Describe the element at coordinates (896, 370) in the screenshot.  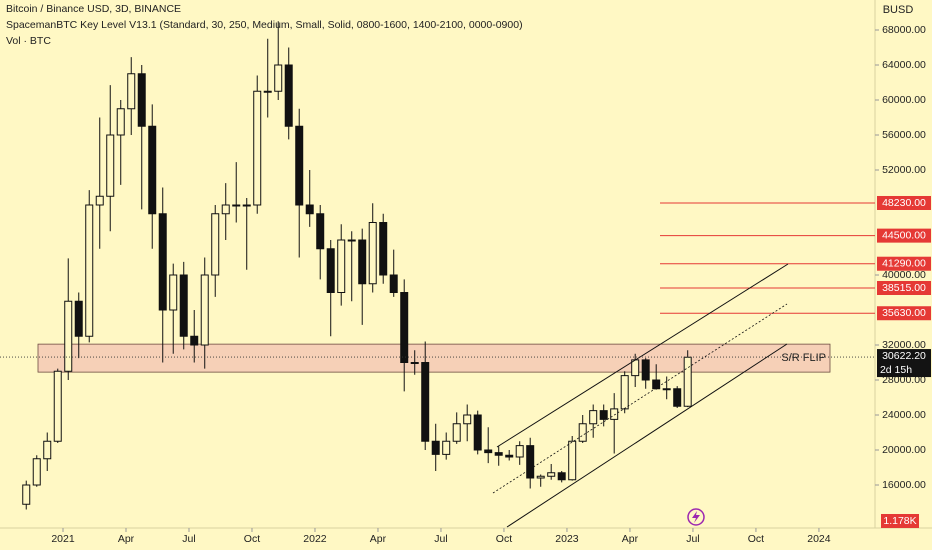
I see `countdown-label: 2d 15h` at that location.